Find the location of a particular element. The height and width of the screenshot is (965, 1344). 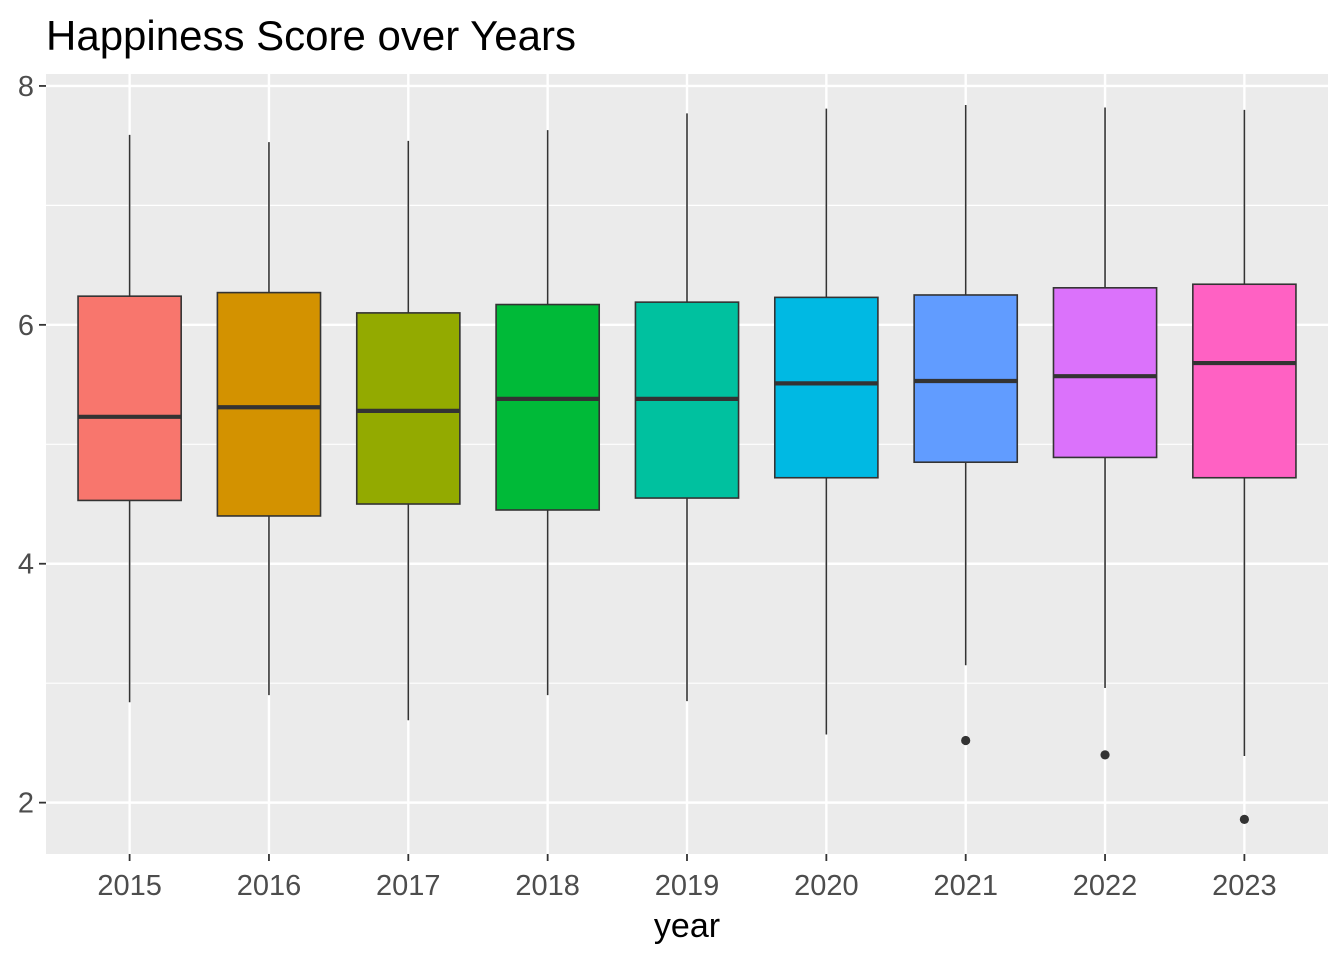

x-tick-label: 2019 is located at coordinates (687, 886).